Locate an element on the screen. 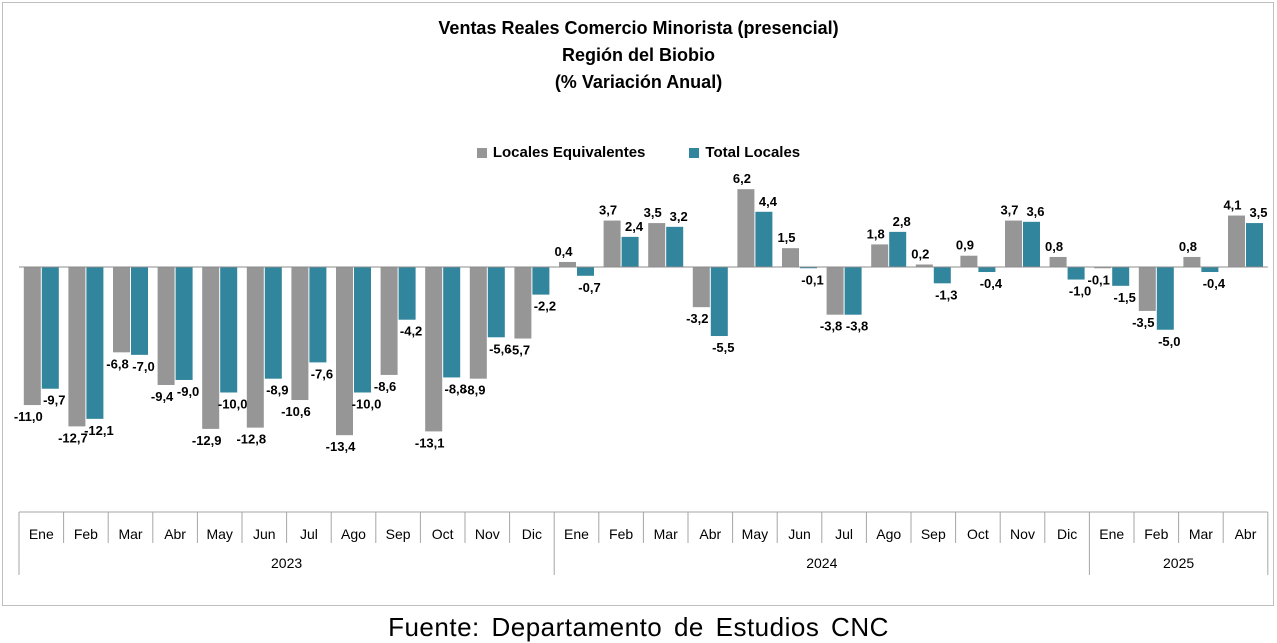  data-label: -8,9 is located at coordinates (474, 390).